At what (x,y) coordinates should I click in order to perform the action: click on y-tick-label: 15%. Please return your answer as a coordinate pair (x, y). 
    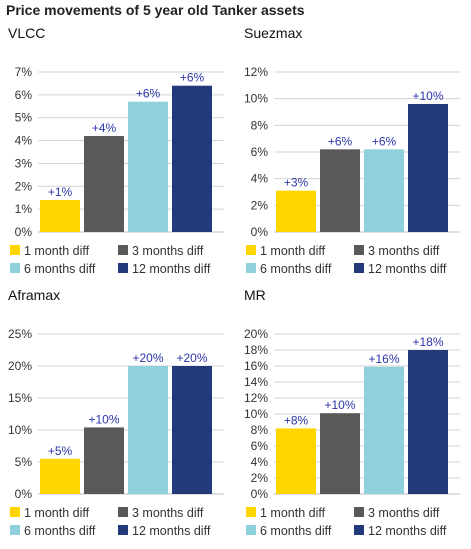
    Looking at the image, I should click on (20, 398).